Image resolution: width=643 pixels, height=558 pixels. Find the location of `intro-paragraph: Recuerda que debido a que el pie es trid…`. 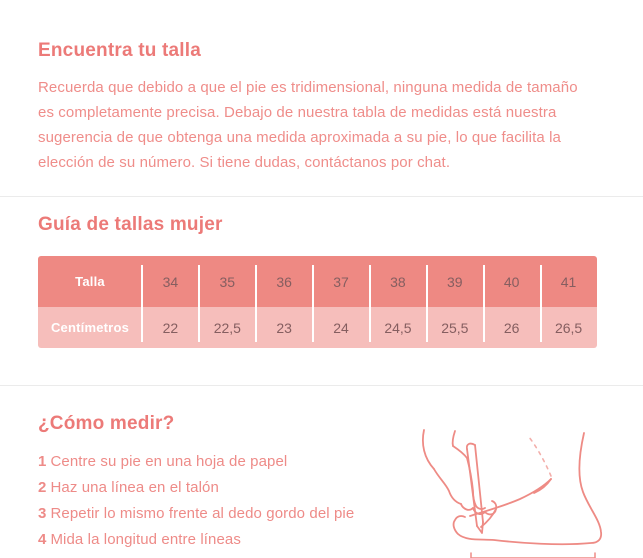

intro-paragraph: Recuerda que debido a que el pie es trid… is located at coordinates (308, 125).